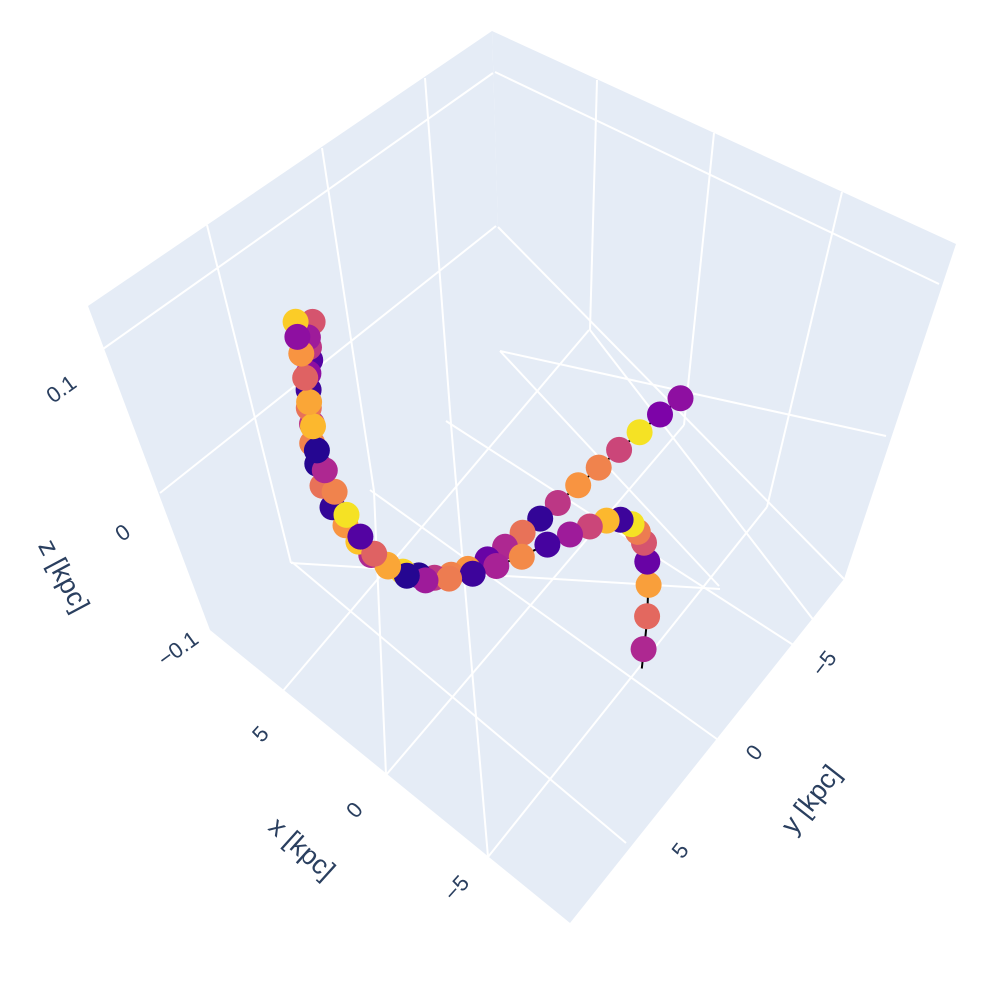 This screenshot has height=998, width=982. Describe the element at coordinates (824, 663) in the screenshot. I see `y-tick-label: −5` at that location.